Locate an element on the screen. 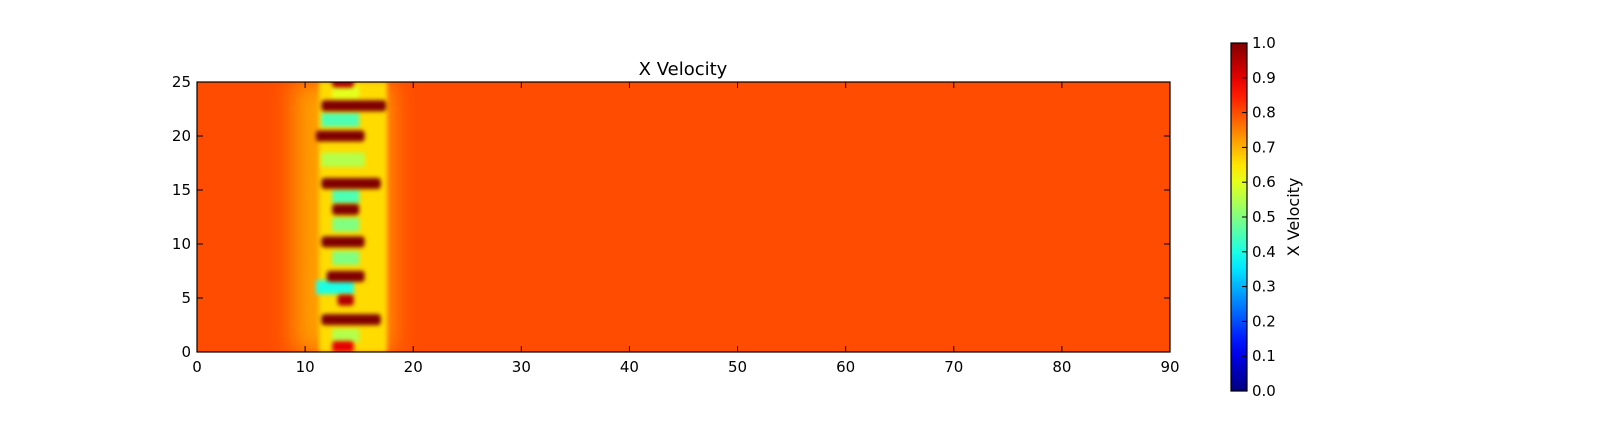 Image resolution: width=1600 pixels, height=443 pixels. x-tick-label: 40 is located at coordinates (629, 367).